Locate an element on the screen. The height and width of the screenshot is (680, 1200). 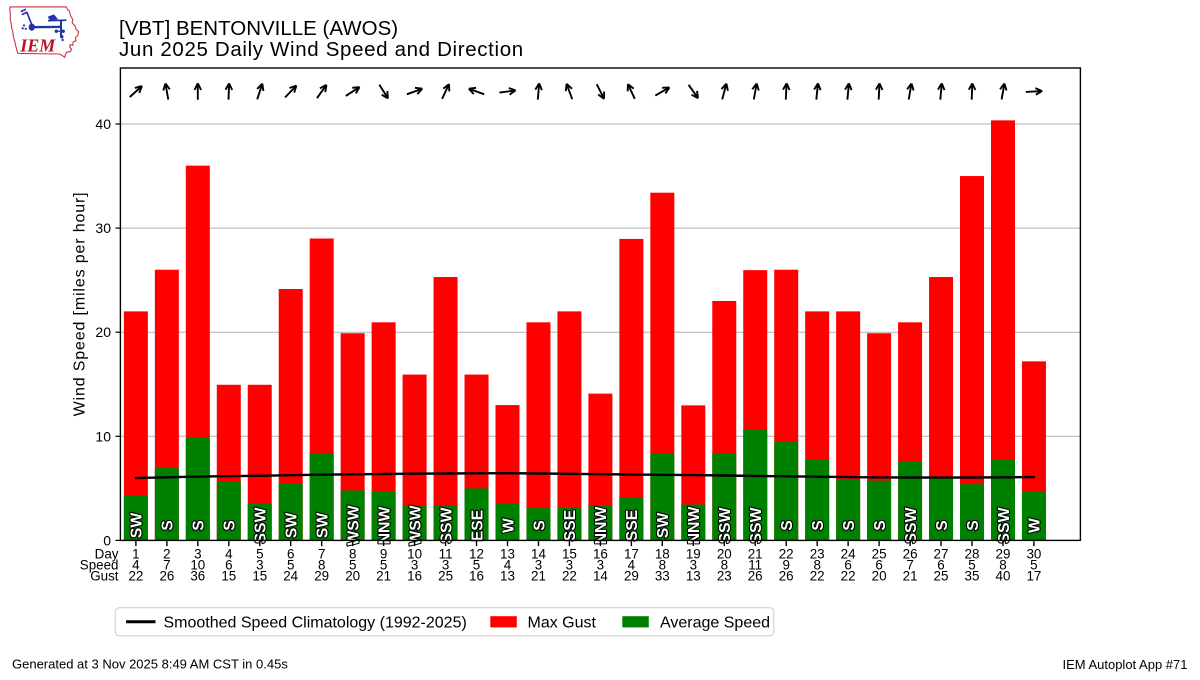
svg-text:Jun 2025 Daily Wind Speed and: Jun 2025 Daily Wind Speed and Direction is located at coordinates (321, 49).